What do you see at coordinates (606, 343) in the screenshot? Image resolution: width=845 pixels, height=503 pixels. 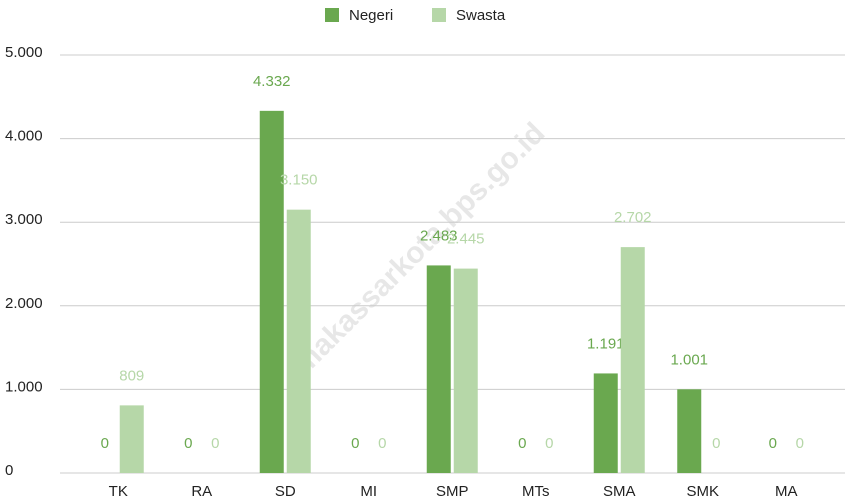 I see `value-label: 1.191` at bounding box center [606, 343].